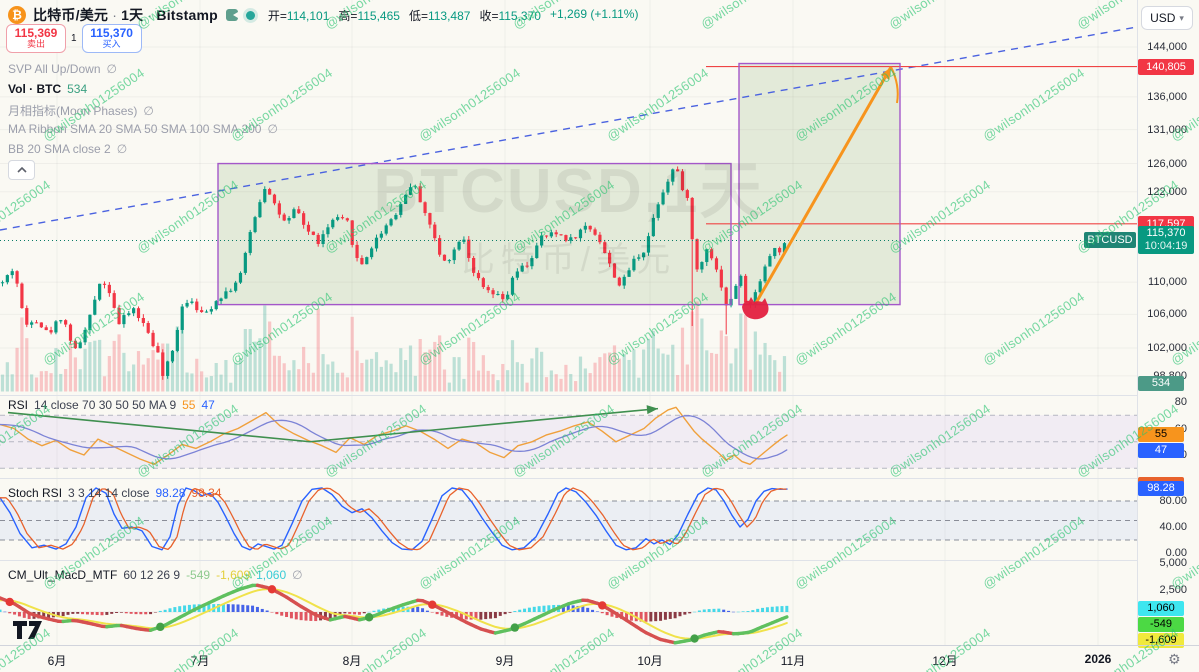 The width and height of the screenshot is (1199, 672). I want to click on legend-rsi: RSI 14 close 70 30 50 50 MA 9 55 47, so click(111, 405).